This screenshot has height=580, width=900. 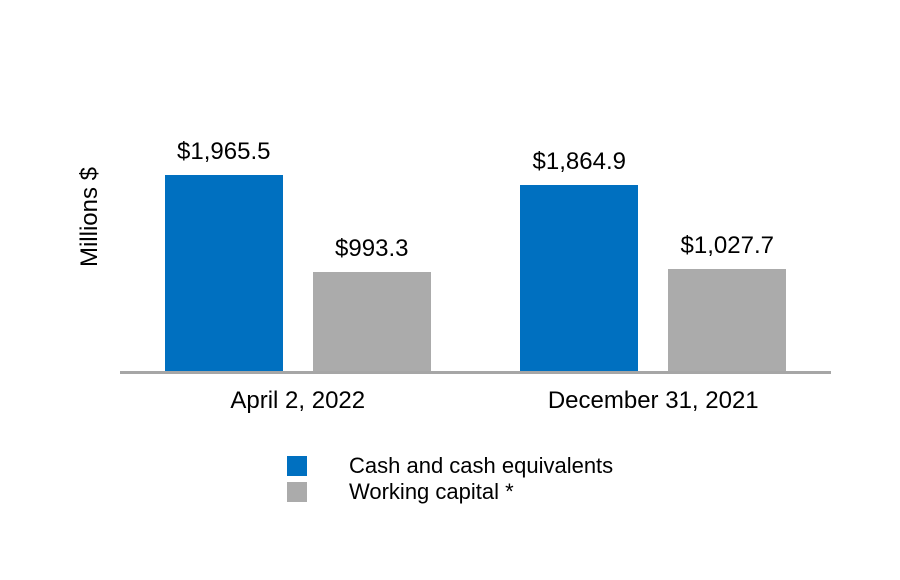 What do you see at coordinates (224, 151) in the screenshot?
I see `data-label-cash-apr2022: $1,965.5` at bounding box center [224, 151].